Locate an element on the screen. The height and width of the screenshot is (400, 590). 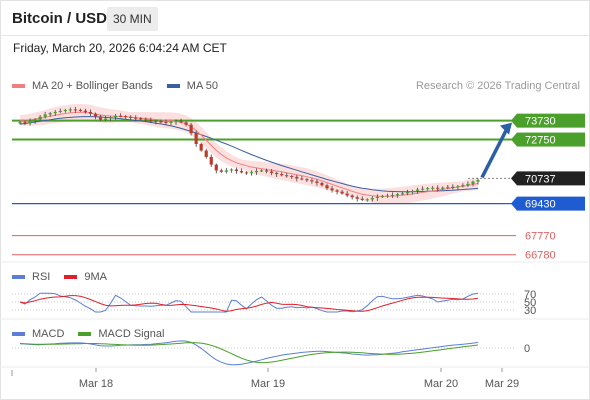
ma50-legend-label: MA 50 is located at coordinates (202, 86).